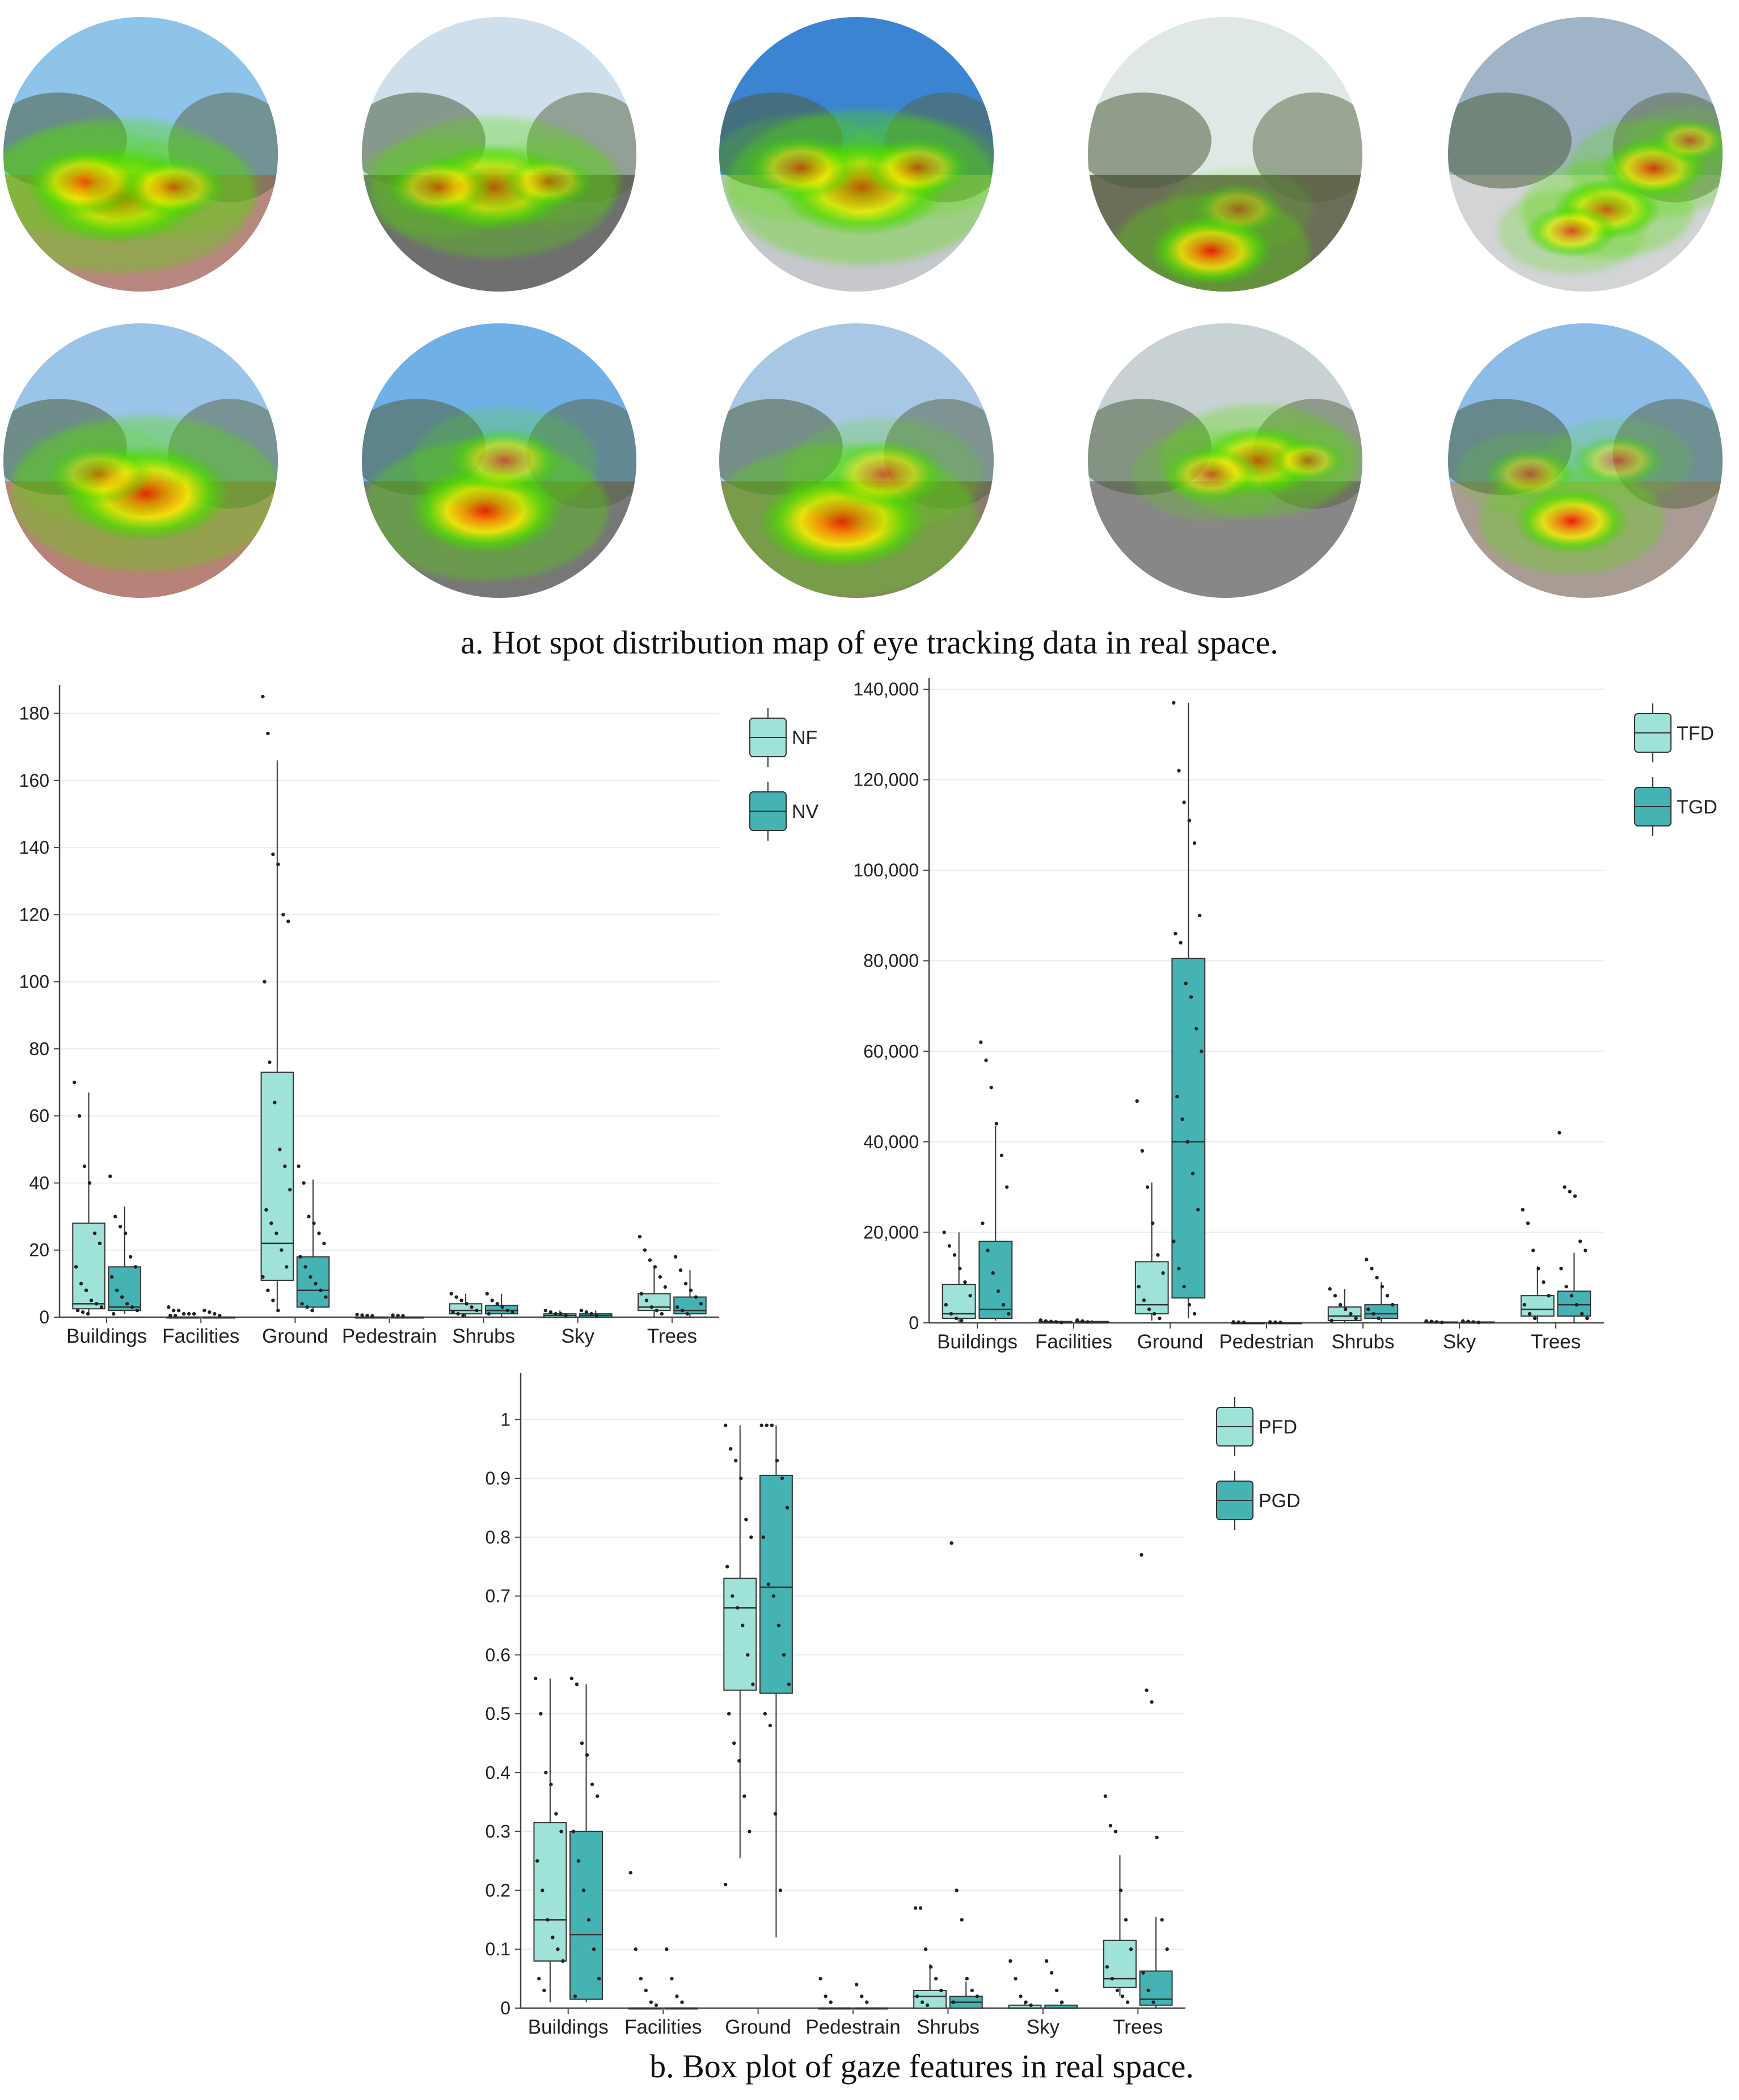  I want to click on x-tick-label: Shrubs, so click(1363, 1342).